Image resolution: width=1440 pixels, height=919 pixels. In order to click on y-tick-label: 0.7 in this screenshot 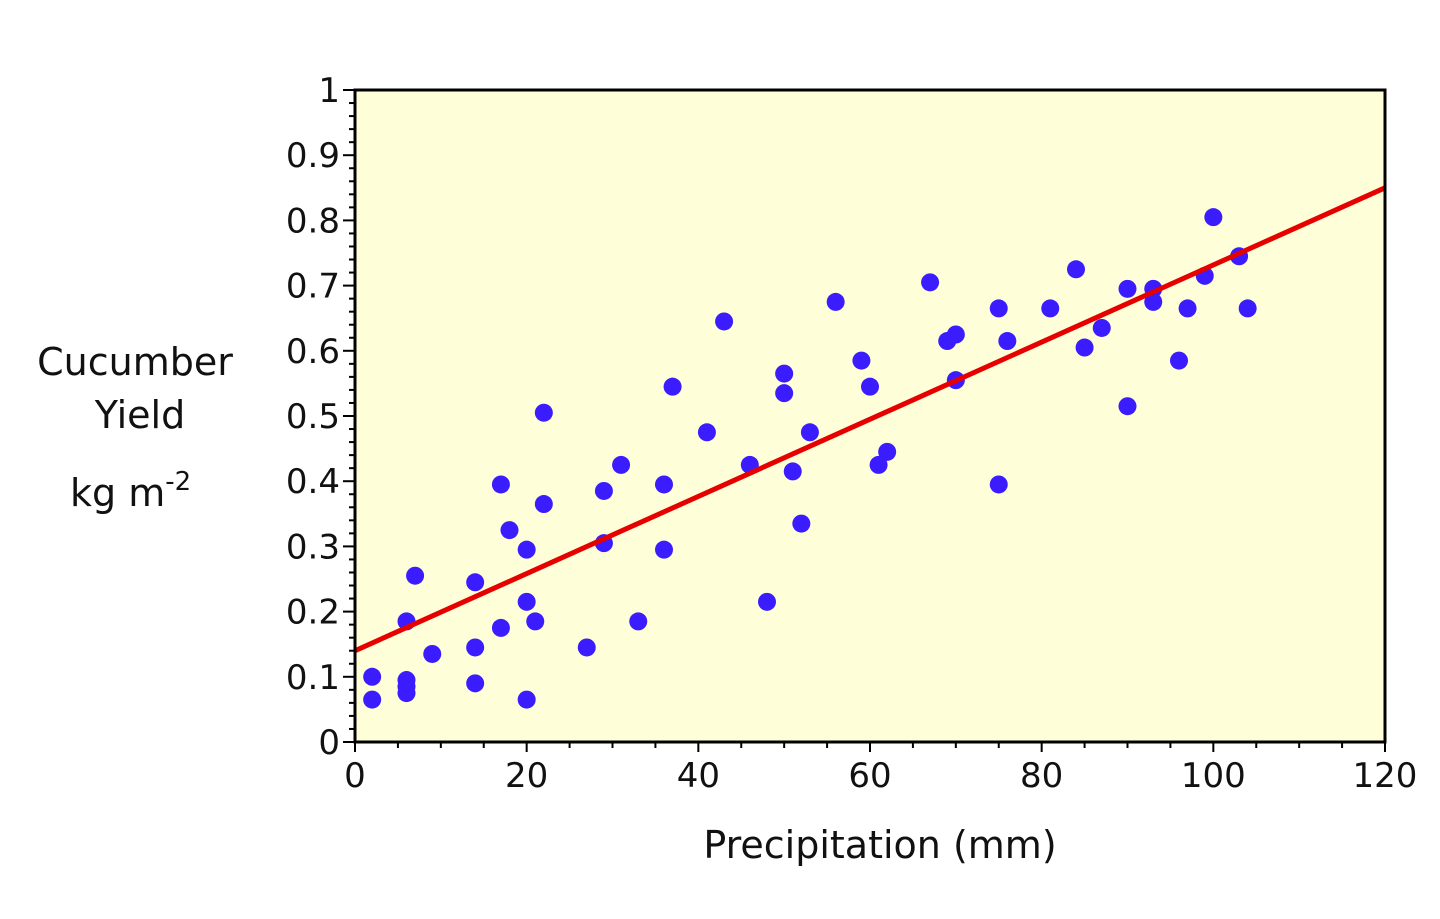, I will do `click(313, 287)`.